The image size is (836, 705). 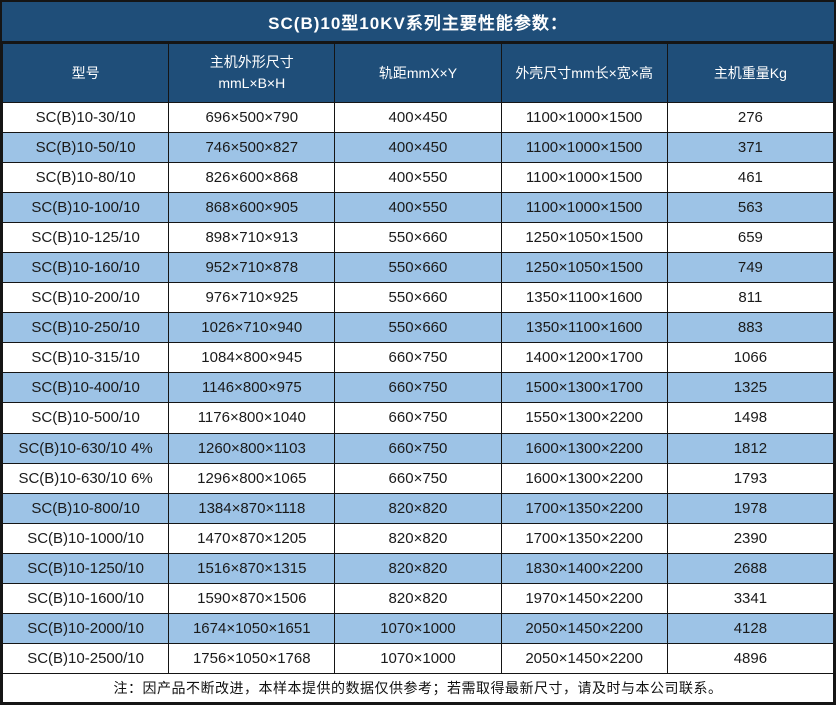 What do you see at coordinates (252, 148) in the screenshot?
I see `cell-main-dimensions: 746×500×827` at bounding box center [252, 148].